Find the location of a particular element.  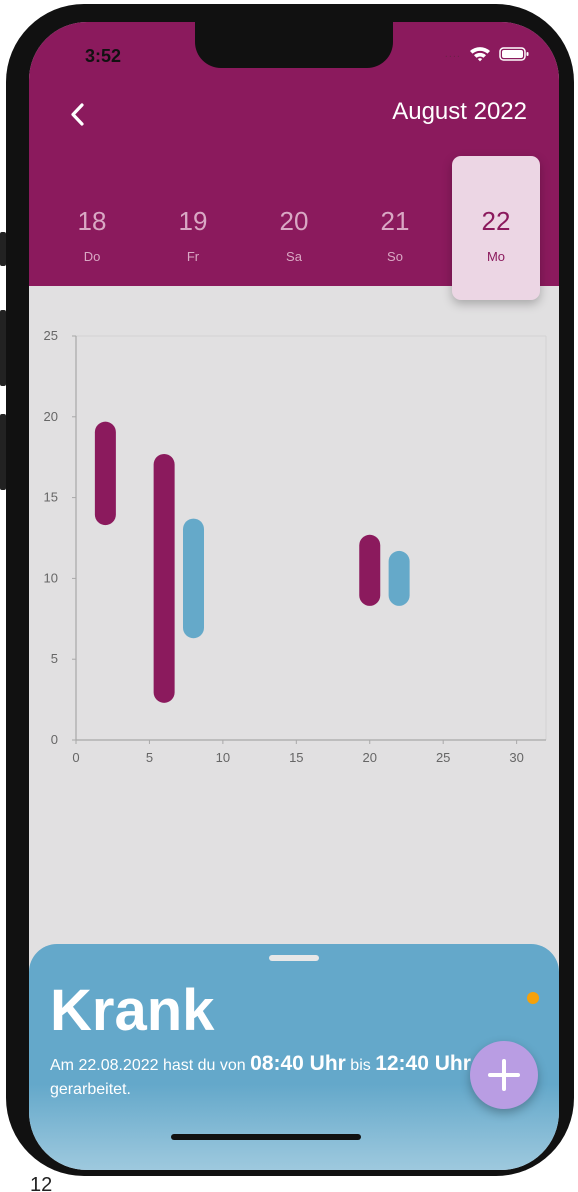

mute-switch is located at coordinates (3, 249).